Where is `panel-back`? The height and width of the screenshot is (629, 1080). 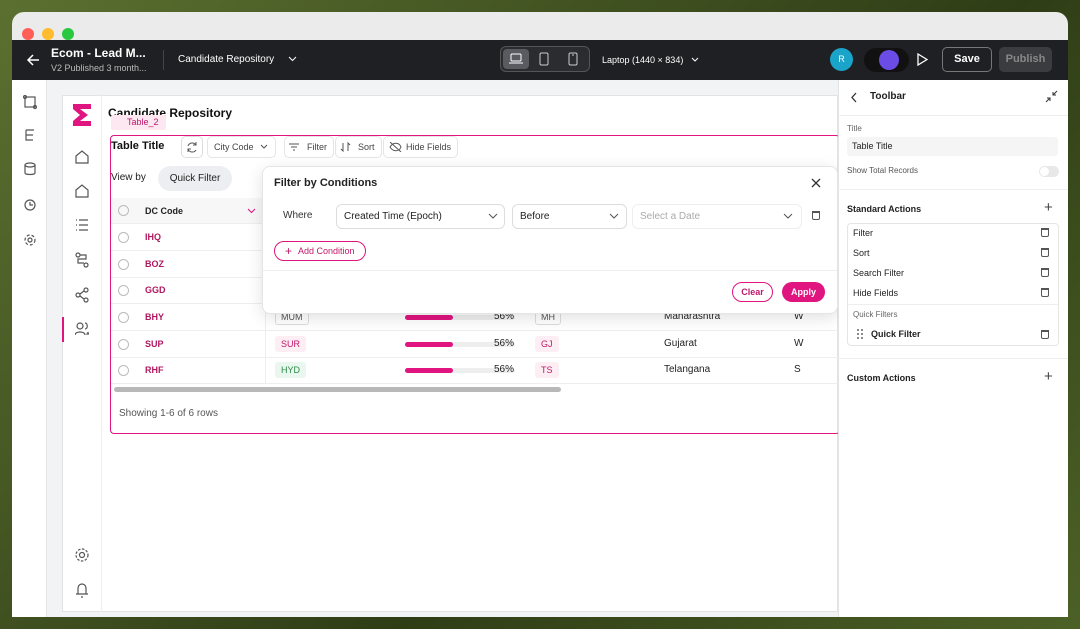 panel-back is located at coordinates (854, 97).